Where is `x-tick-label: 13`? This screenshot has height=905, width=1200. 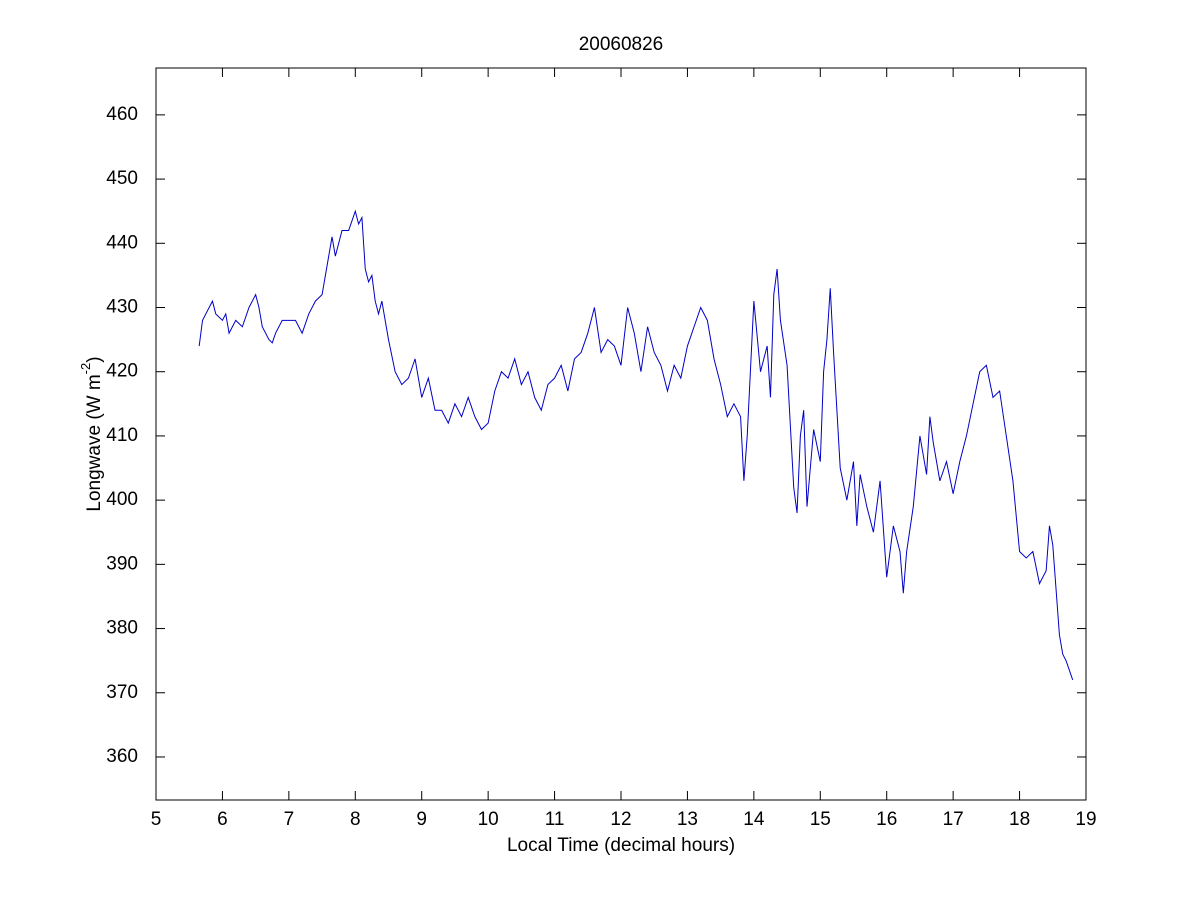
x-tick-label: 13 is located at coordinates (687, 819).